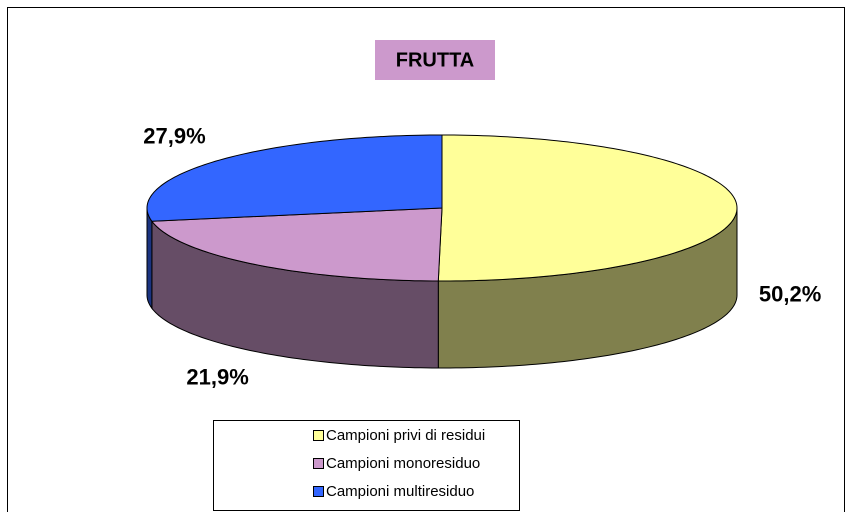 This screenshot has height=512, width=852. I want to click on legend-label: Campioni monoresiduo, so click(403, 463).